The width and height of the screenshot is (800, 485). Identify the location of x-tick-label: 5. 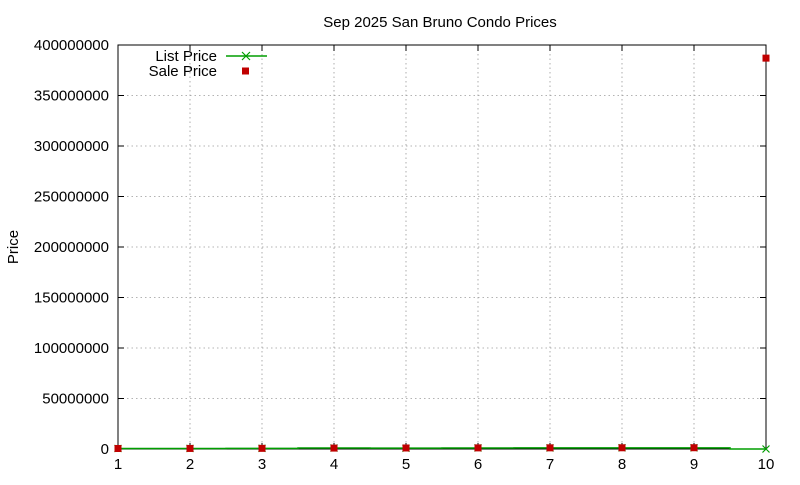
(406, 464).